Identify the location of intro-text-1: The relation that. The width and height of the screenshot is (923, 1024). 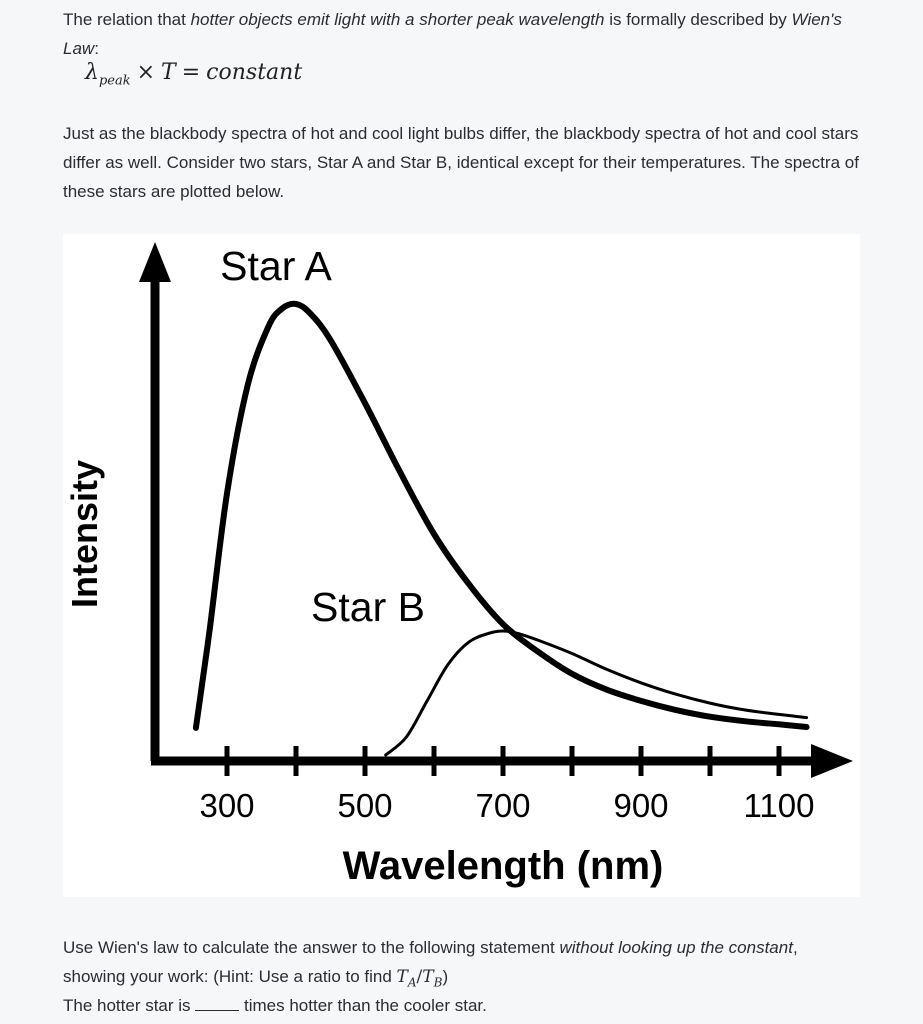
(127, 19).